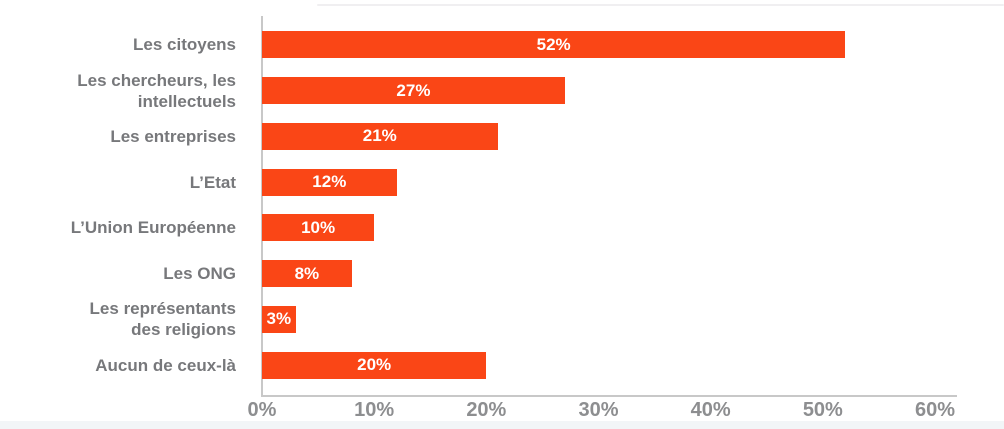 The height and width of the screenshot is (429, 1004). I want to click on x-axis-line, so click(609, 396).